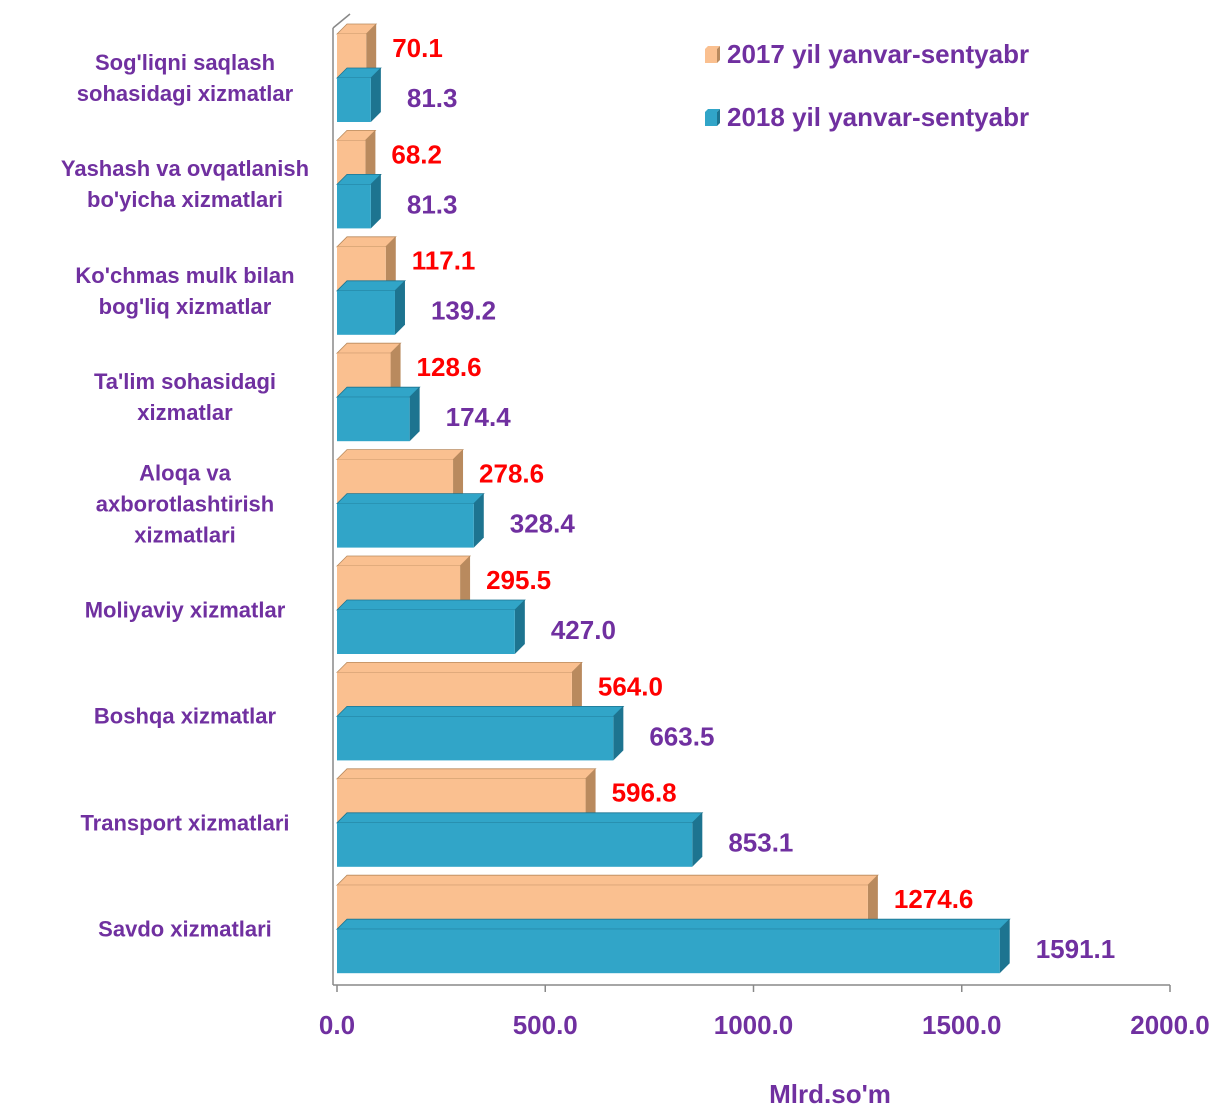  Describe the element at coordinates (760, 843) in the screenshot. I see `data-label: 853.1` at that location.